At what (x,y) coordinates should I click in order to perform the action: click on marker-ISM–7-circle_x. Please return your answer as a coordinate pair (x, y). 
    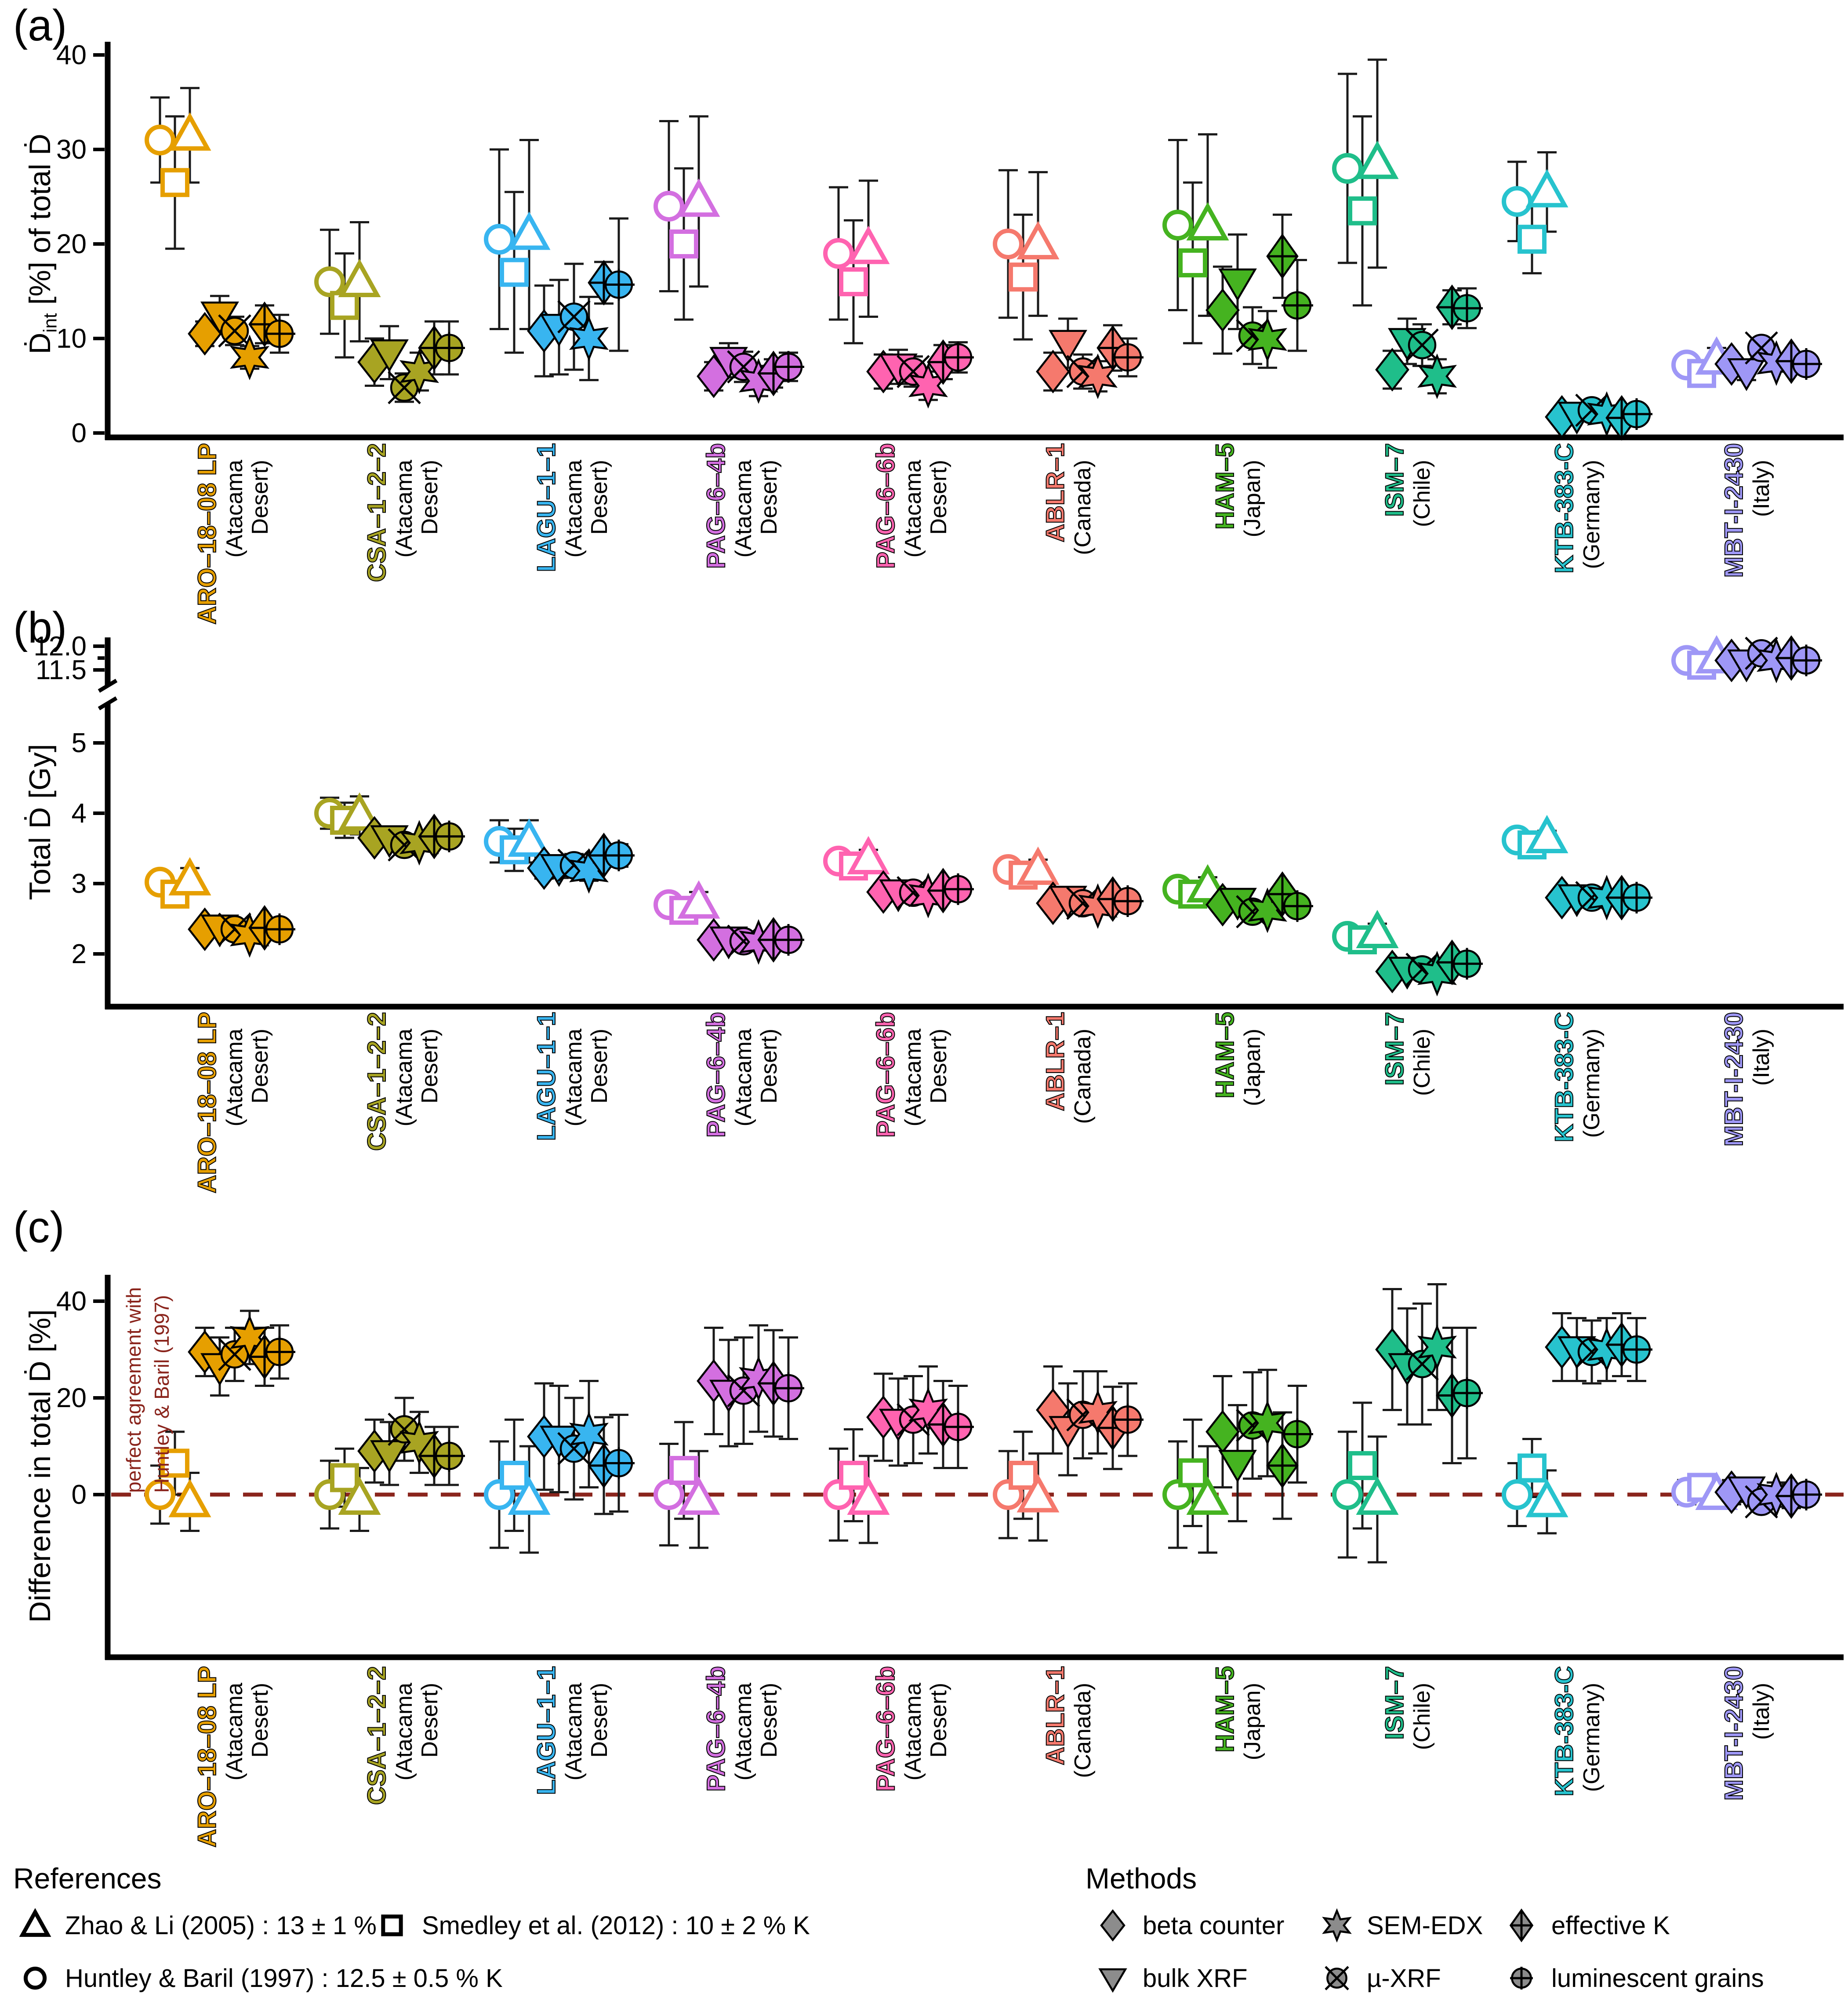
    Looking at the image, I should click on (1422, 345).